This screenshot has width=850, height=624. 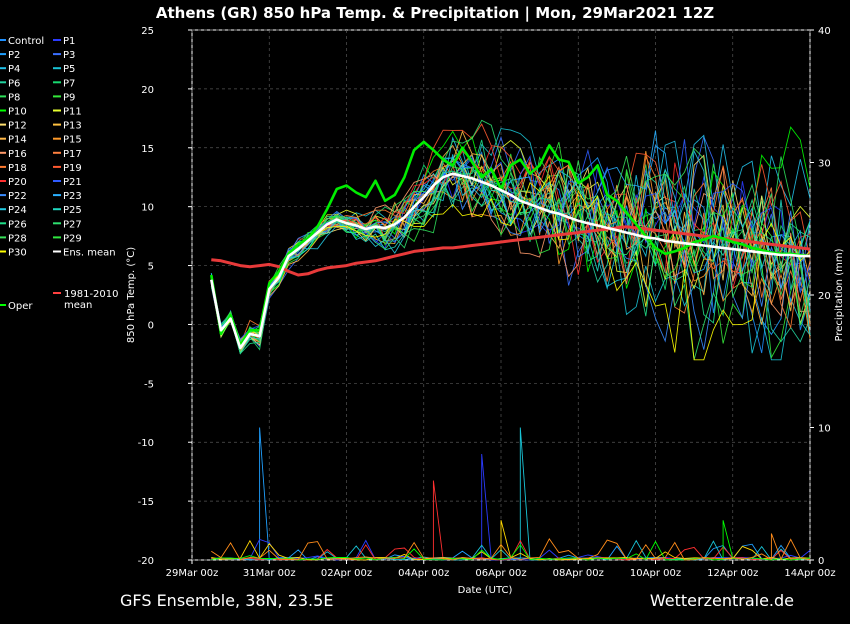 What do you see at coordinates (485, 590) in the screenshot?
I see `x-axis-label: Date (UTC)` at bounding box center [485, 590].